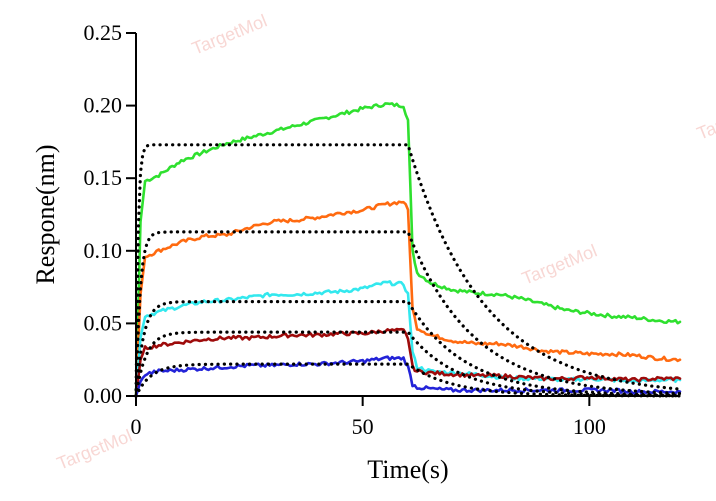 The width and height of the screenshot is (716, 501). Describe the element at coordinates (45, 214) in the screenshot. I see `y-axis-title: Respone(nm)` at that location.